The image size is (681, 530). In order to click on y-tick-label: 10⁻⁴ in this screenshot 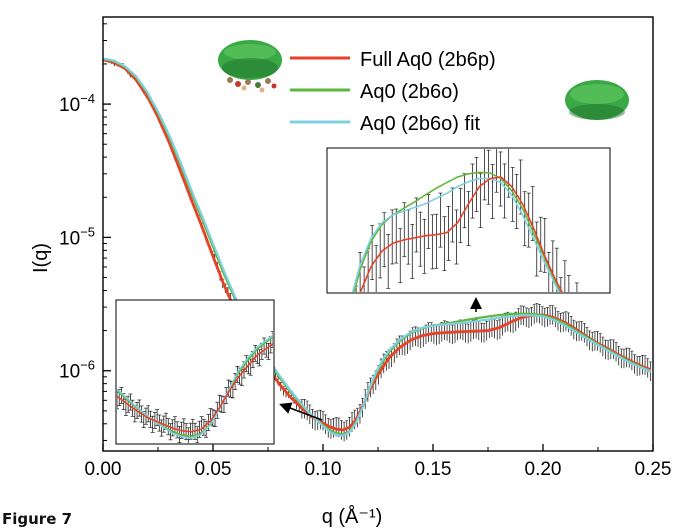, I will do `click(77, 103)`.